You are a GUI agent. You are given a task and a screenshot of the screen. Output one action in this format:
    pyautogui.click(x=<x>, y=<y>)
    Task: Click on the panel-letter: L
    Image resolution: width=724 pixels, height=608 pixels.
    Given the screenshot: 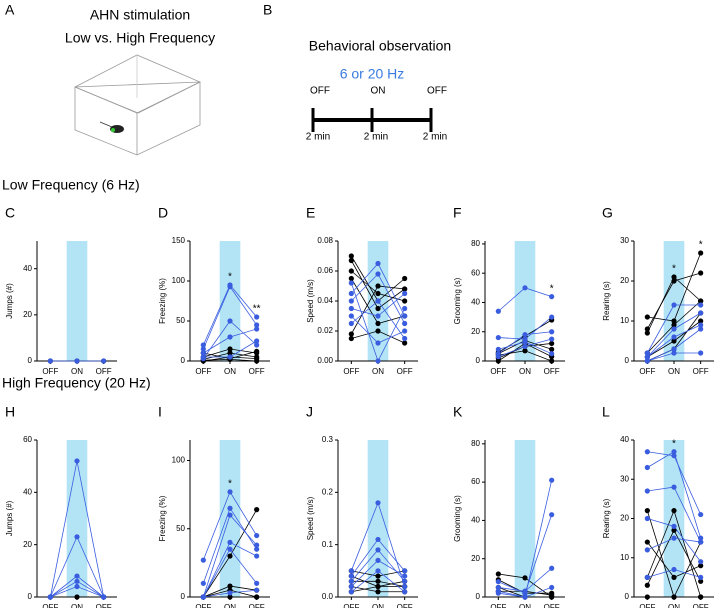 What is the action you would take?
    pyautogui.click(x=606, y=412)
    